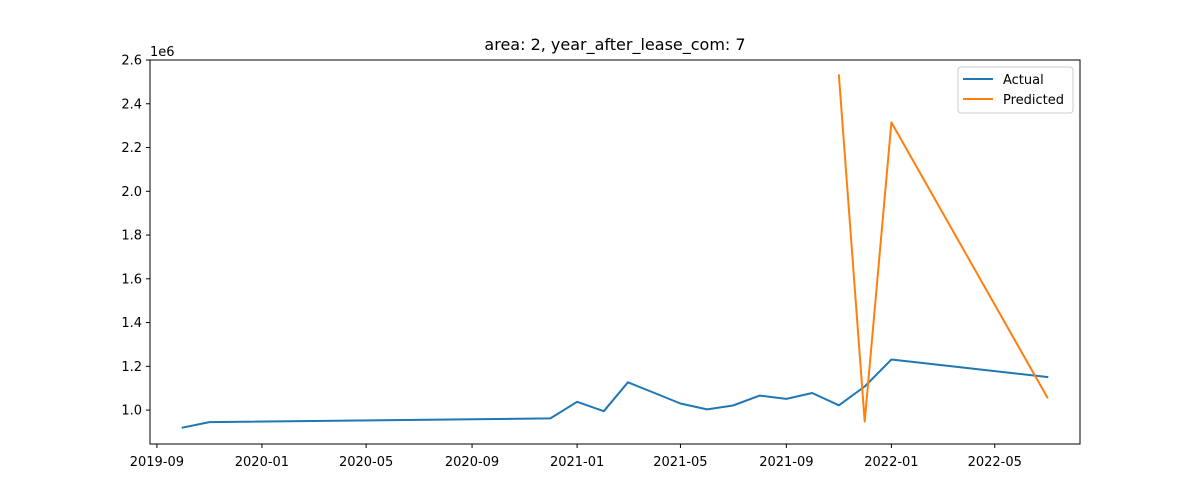 This screenshot has height=500, width=1200. Describe the element at coordinates (131, 411) in the screenshot. I see `y-tick-label: 1.0` at that location.